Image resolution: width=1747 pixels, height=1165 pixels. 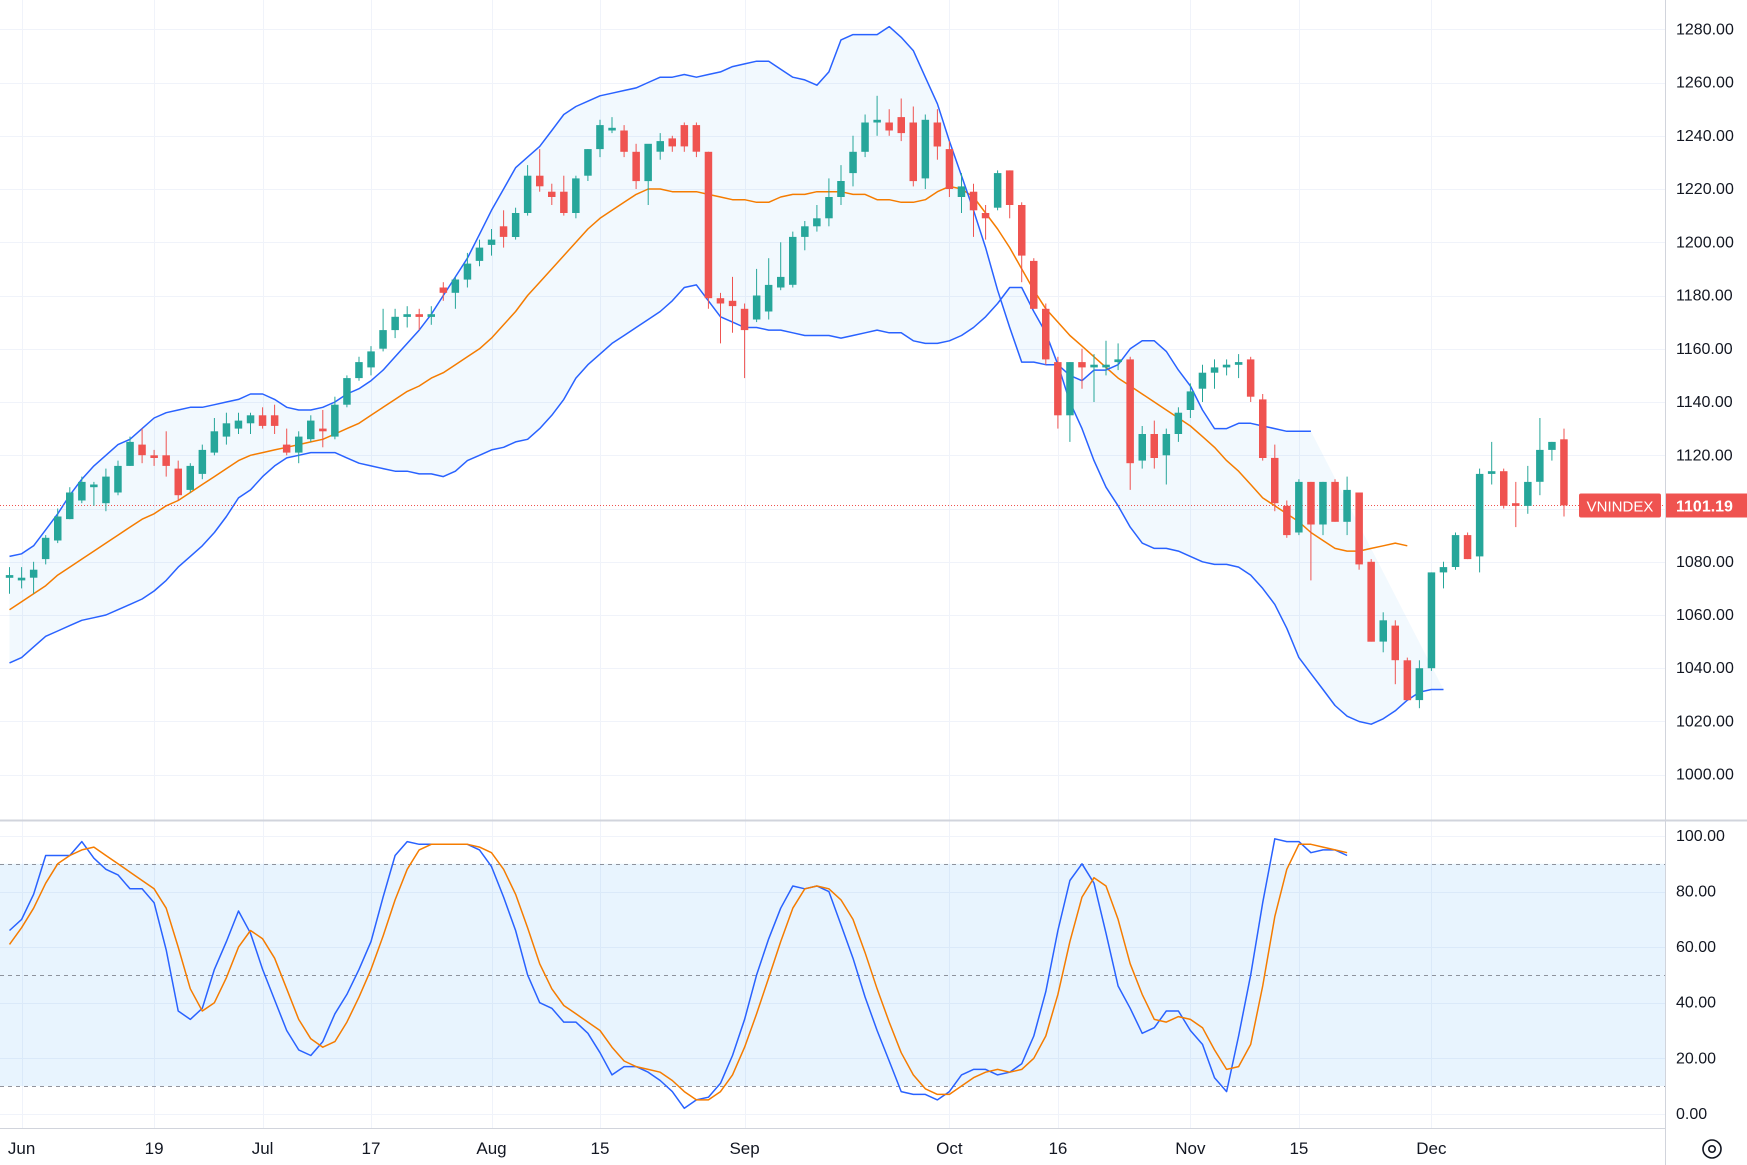 I want to click on settings-button, so click(x=1712, y=1149).